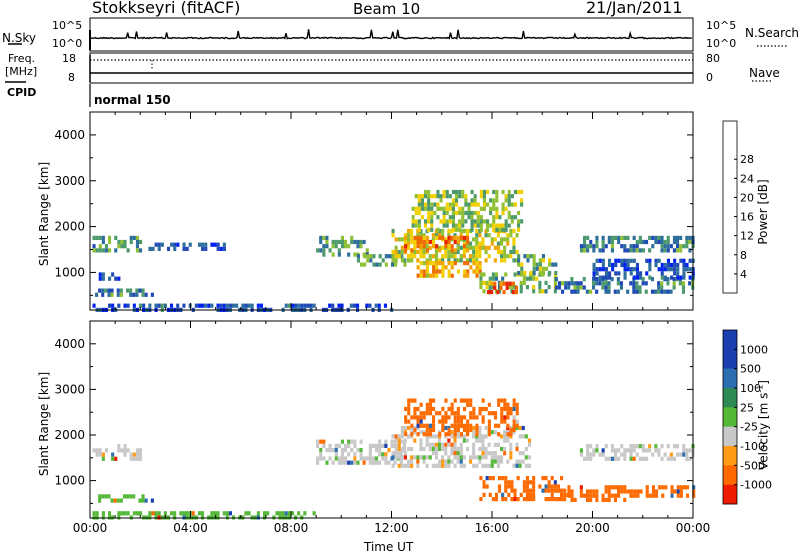 The width and height of the screenshot is (800, 554). What do you see at coordinates (743, 255) in the screenshot?
I see `power-colorbar-tick-label: 8` at bounding box center [743, 255].